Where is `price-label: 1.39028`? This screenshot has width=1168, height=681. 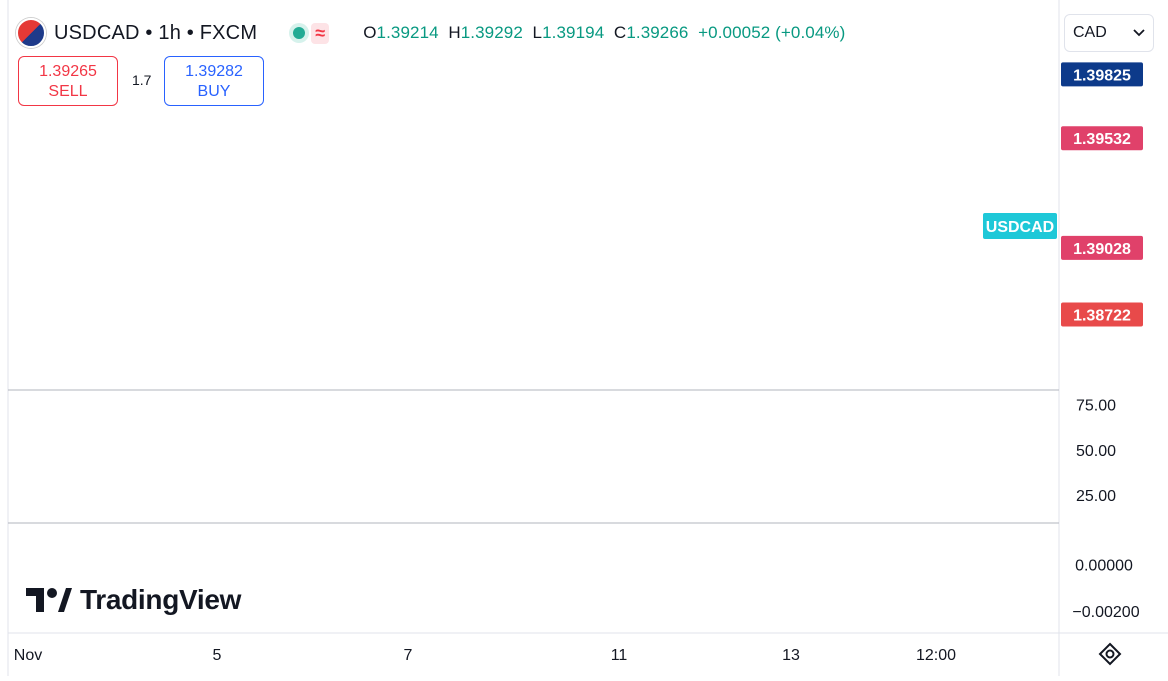
price-label: 1.39028 is located at coordinates (1102, 247).